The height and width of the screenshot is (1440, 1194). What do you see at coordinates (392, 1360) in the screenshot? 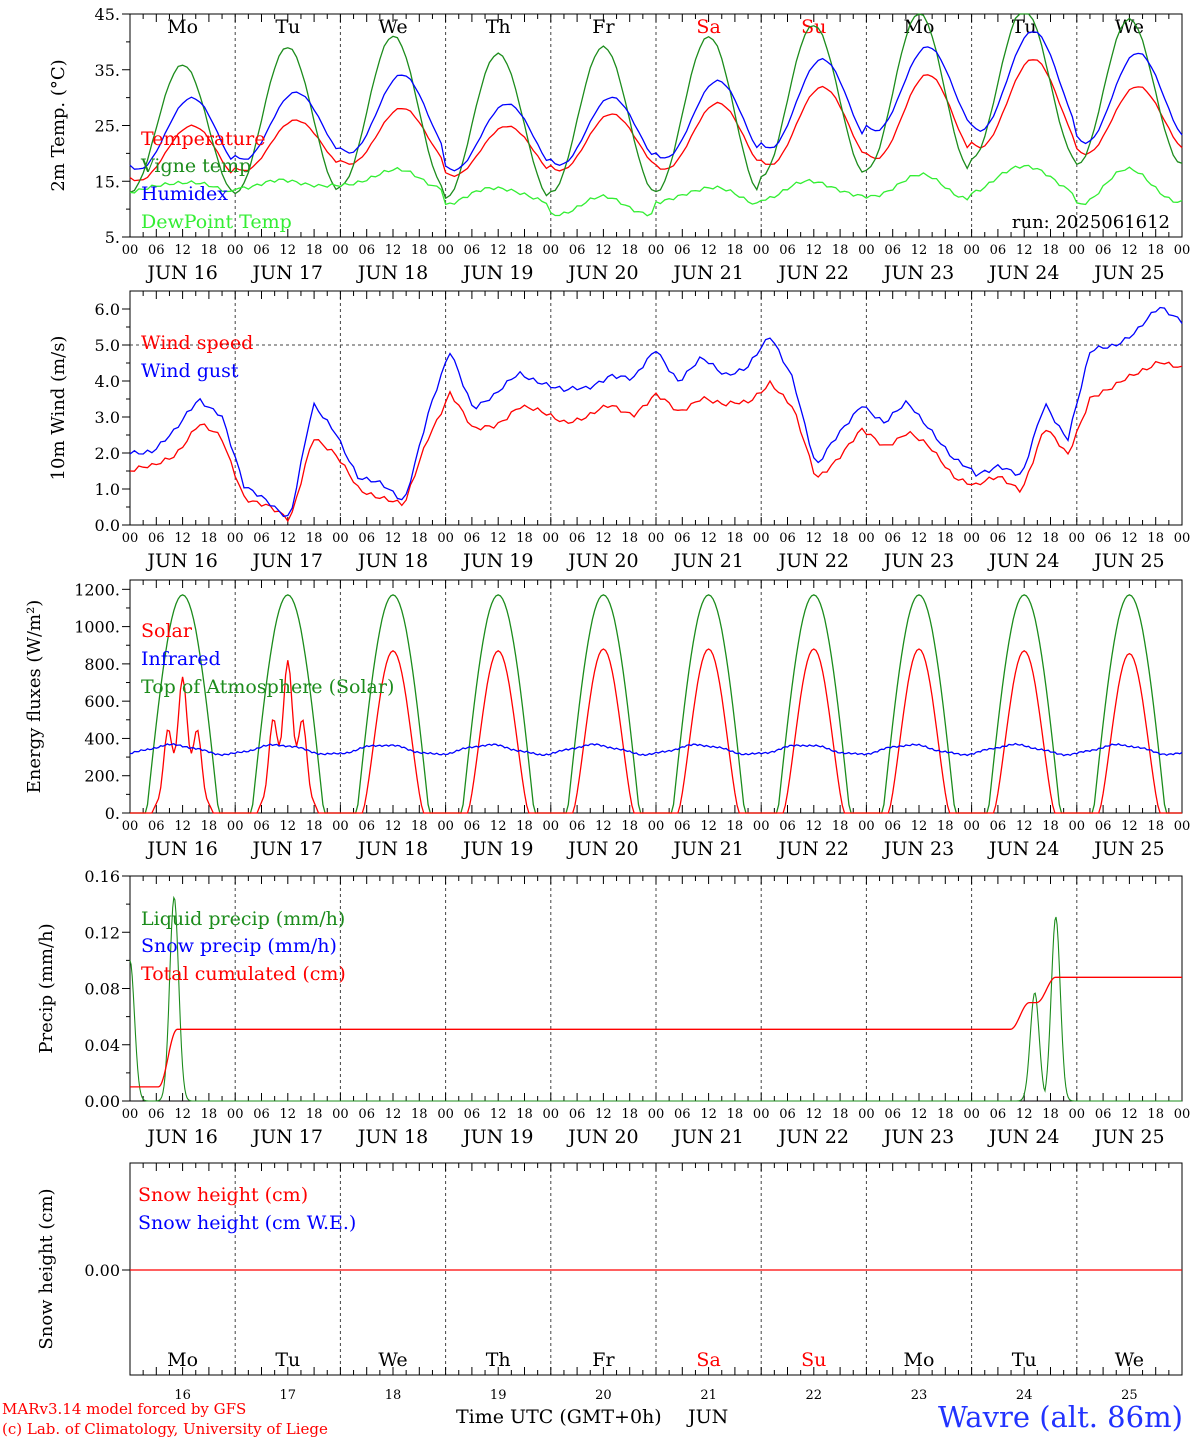
I see `snow-weekday-label: We` at bounding box center [392, 1360].